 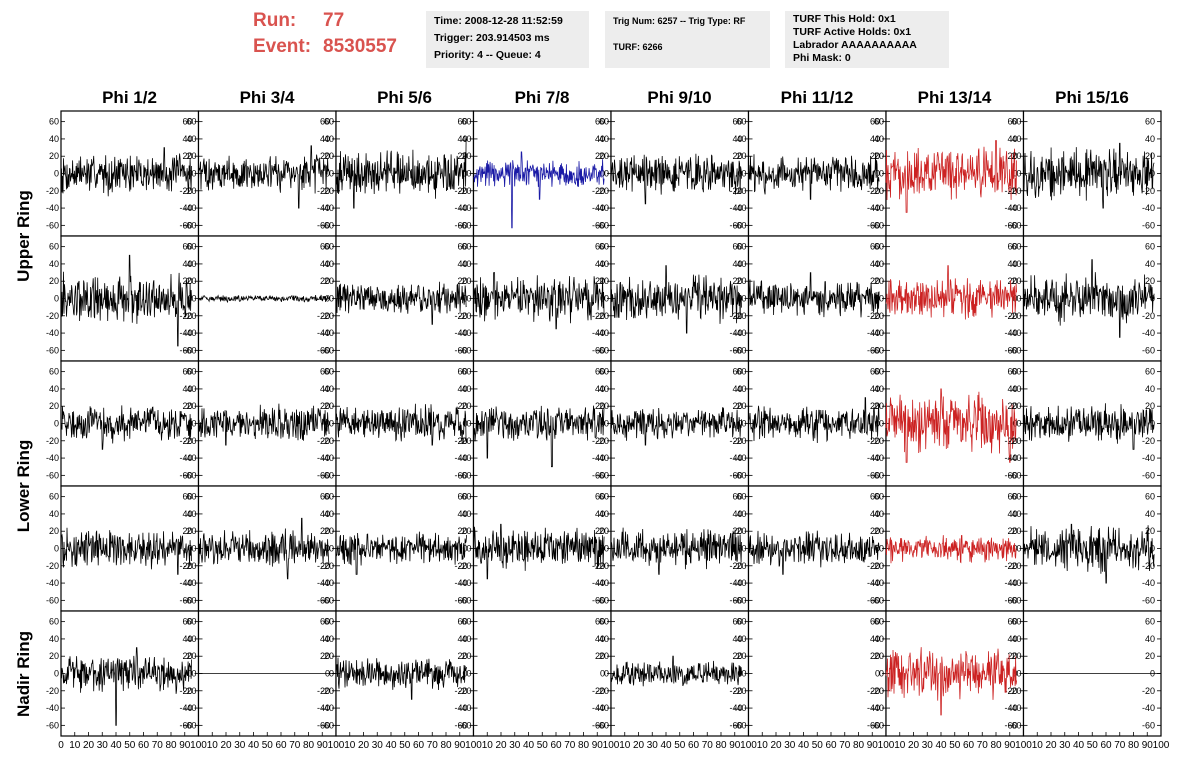 I want to click on column-header: Phi 15/16, so click(x=1092, y=97).